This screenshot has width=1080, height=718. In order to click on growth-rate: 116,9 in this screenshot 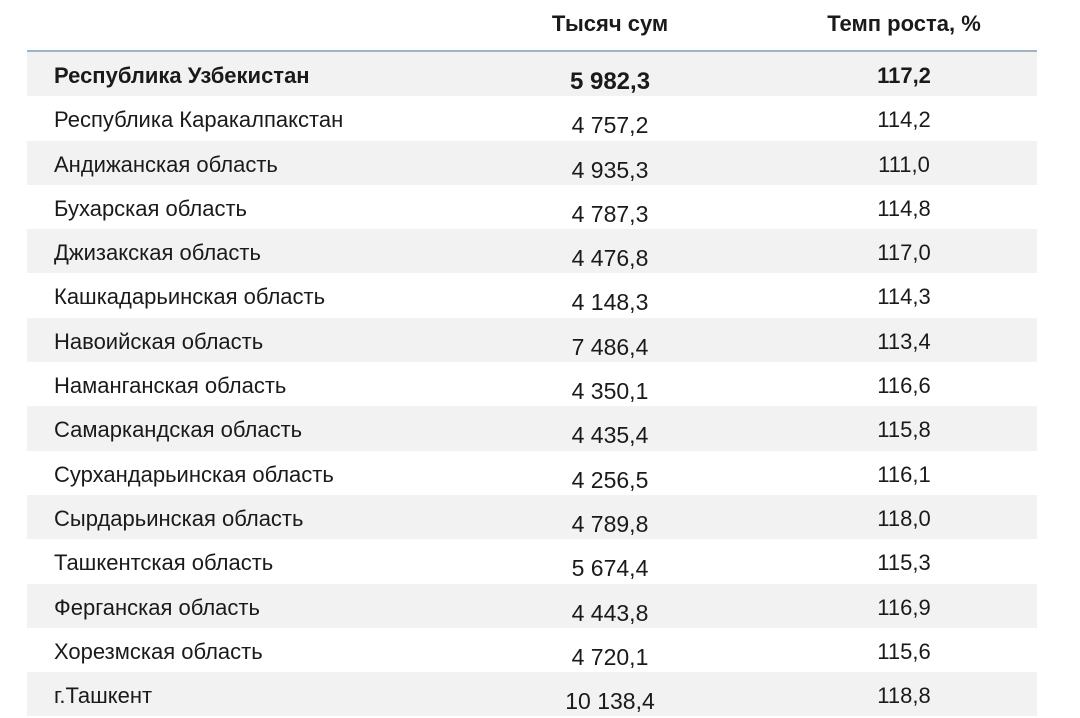, I will do `click(904, 607)`.